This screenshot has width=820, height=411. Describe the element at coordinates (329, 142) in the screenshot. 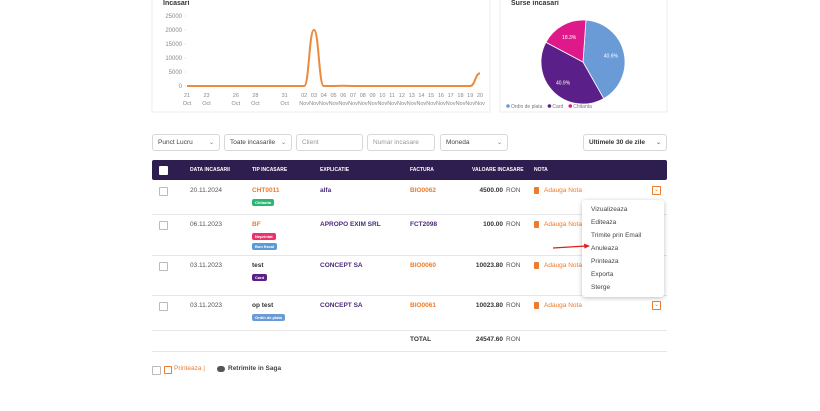

I see `filter-field: Client` at that location.